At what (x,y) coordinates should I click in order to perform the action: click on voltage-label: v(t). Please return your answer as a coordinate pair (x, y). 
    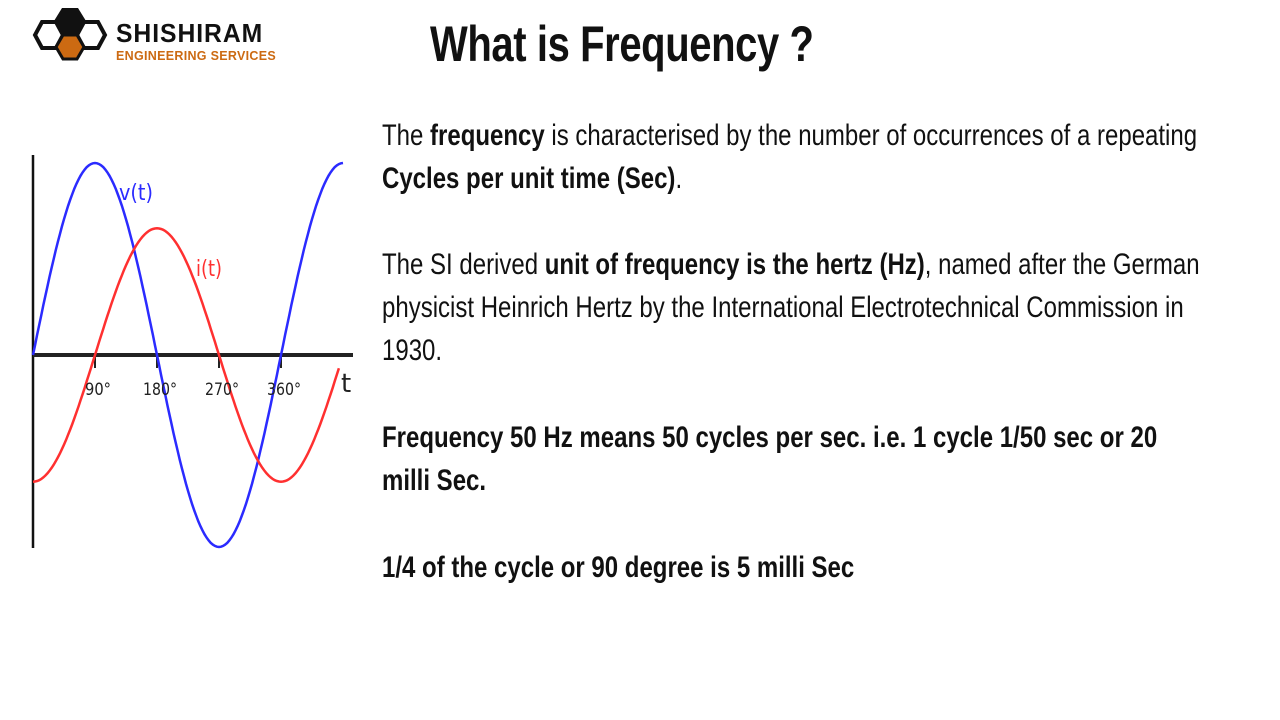
    Looking at the image, I should click on (136, 193).